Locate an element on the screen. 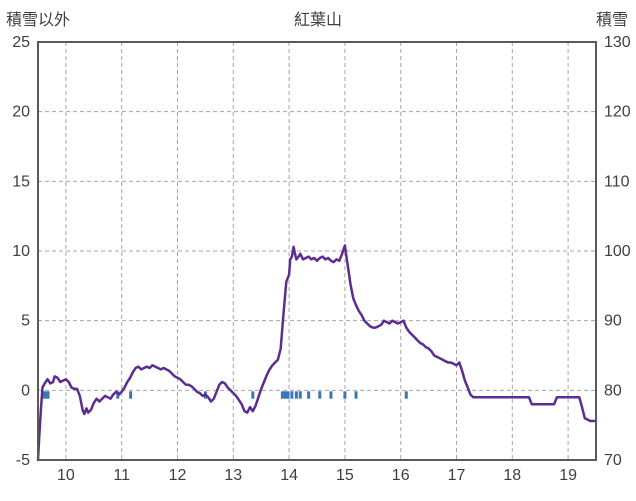 This screenshot has height=501, width=636. x-tick-label: 18 is located at coordinates (512, 475).